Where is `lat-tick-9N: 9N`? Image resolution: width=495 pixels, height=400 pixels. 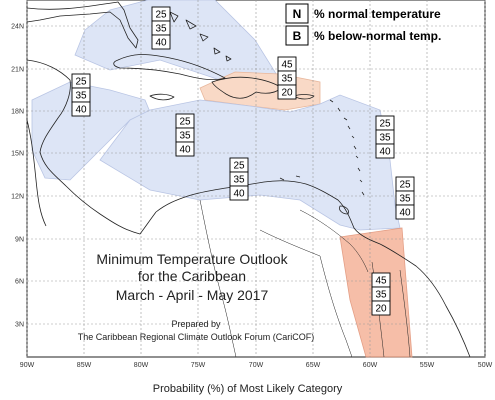
lat-tick-9N: 9N is located at coordinates (19, 240).